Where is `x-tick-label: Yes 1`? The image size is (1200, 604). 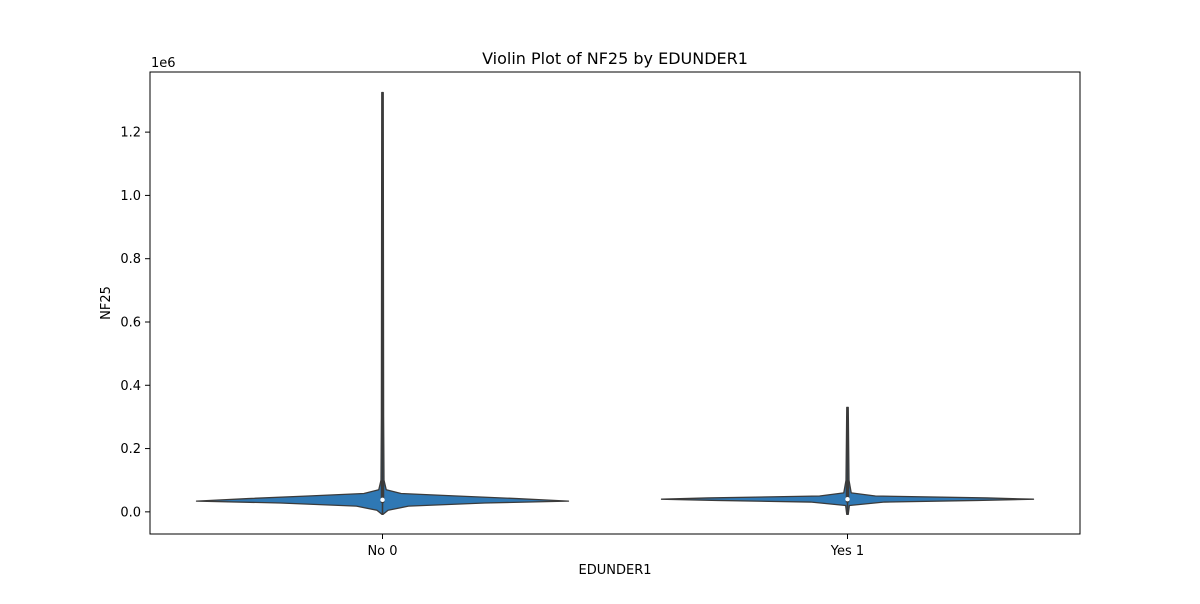
x-tick-label: Yes 1 is located at coordinates (847, 551).